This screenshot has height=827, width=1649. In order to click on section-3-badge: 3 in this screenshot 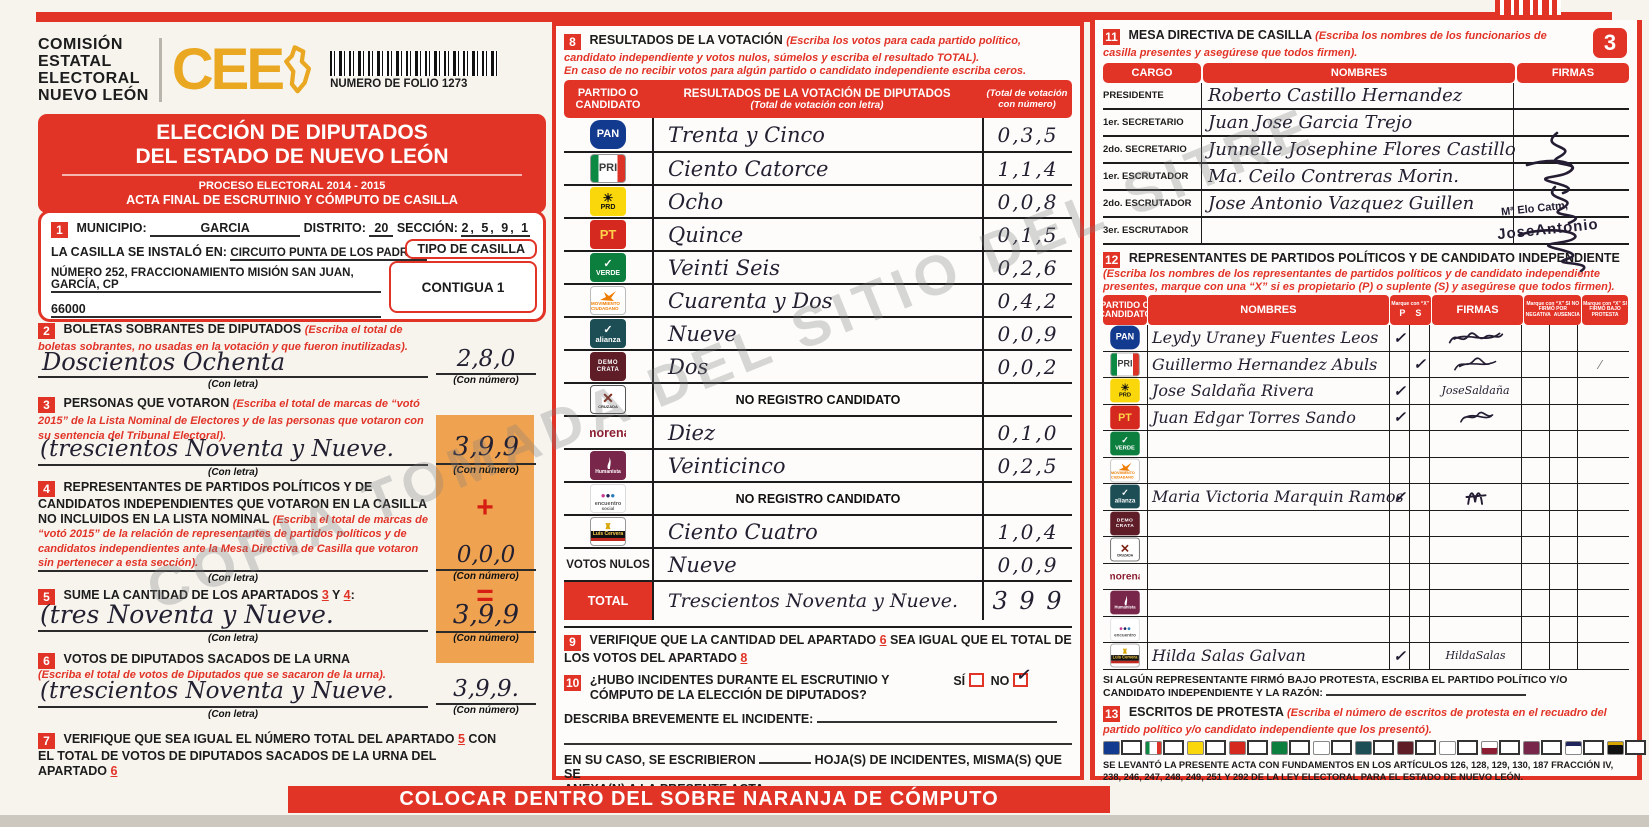, I will do `click(46, 405)`.